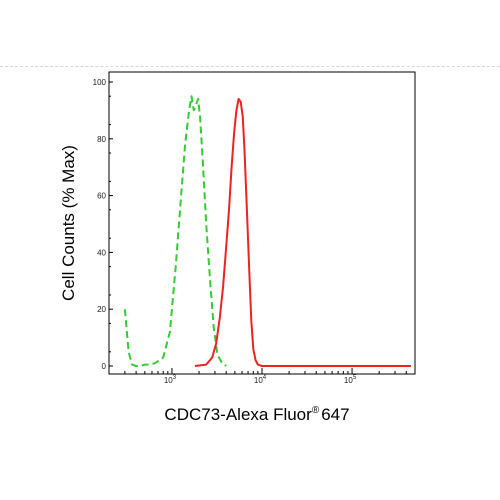 The width and height of the screenshot is (500, 500). I want to click on x-axis-title-suffix: 647, so click(335, 414).